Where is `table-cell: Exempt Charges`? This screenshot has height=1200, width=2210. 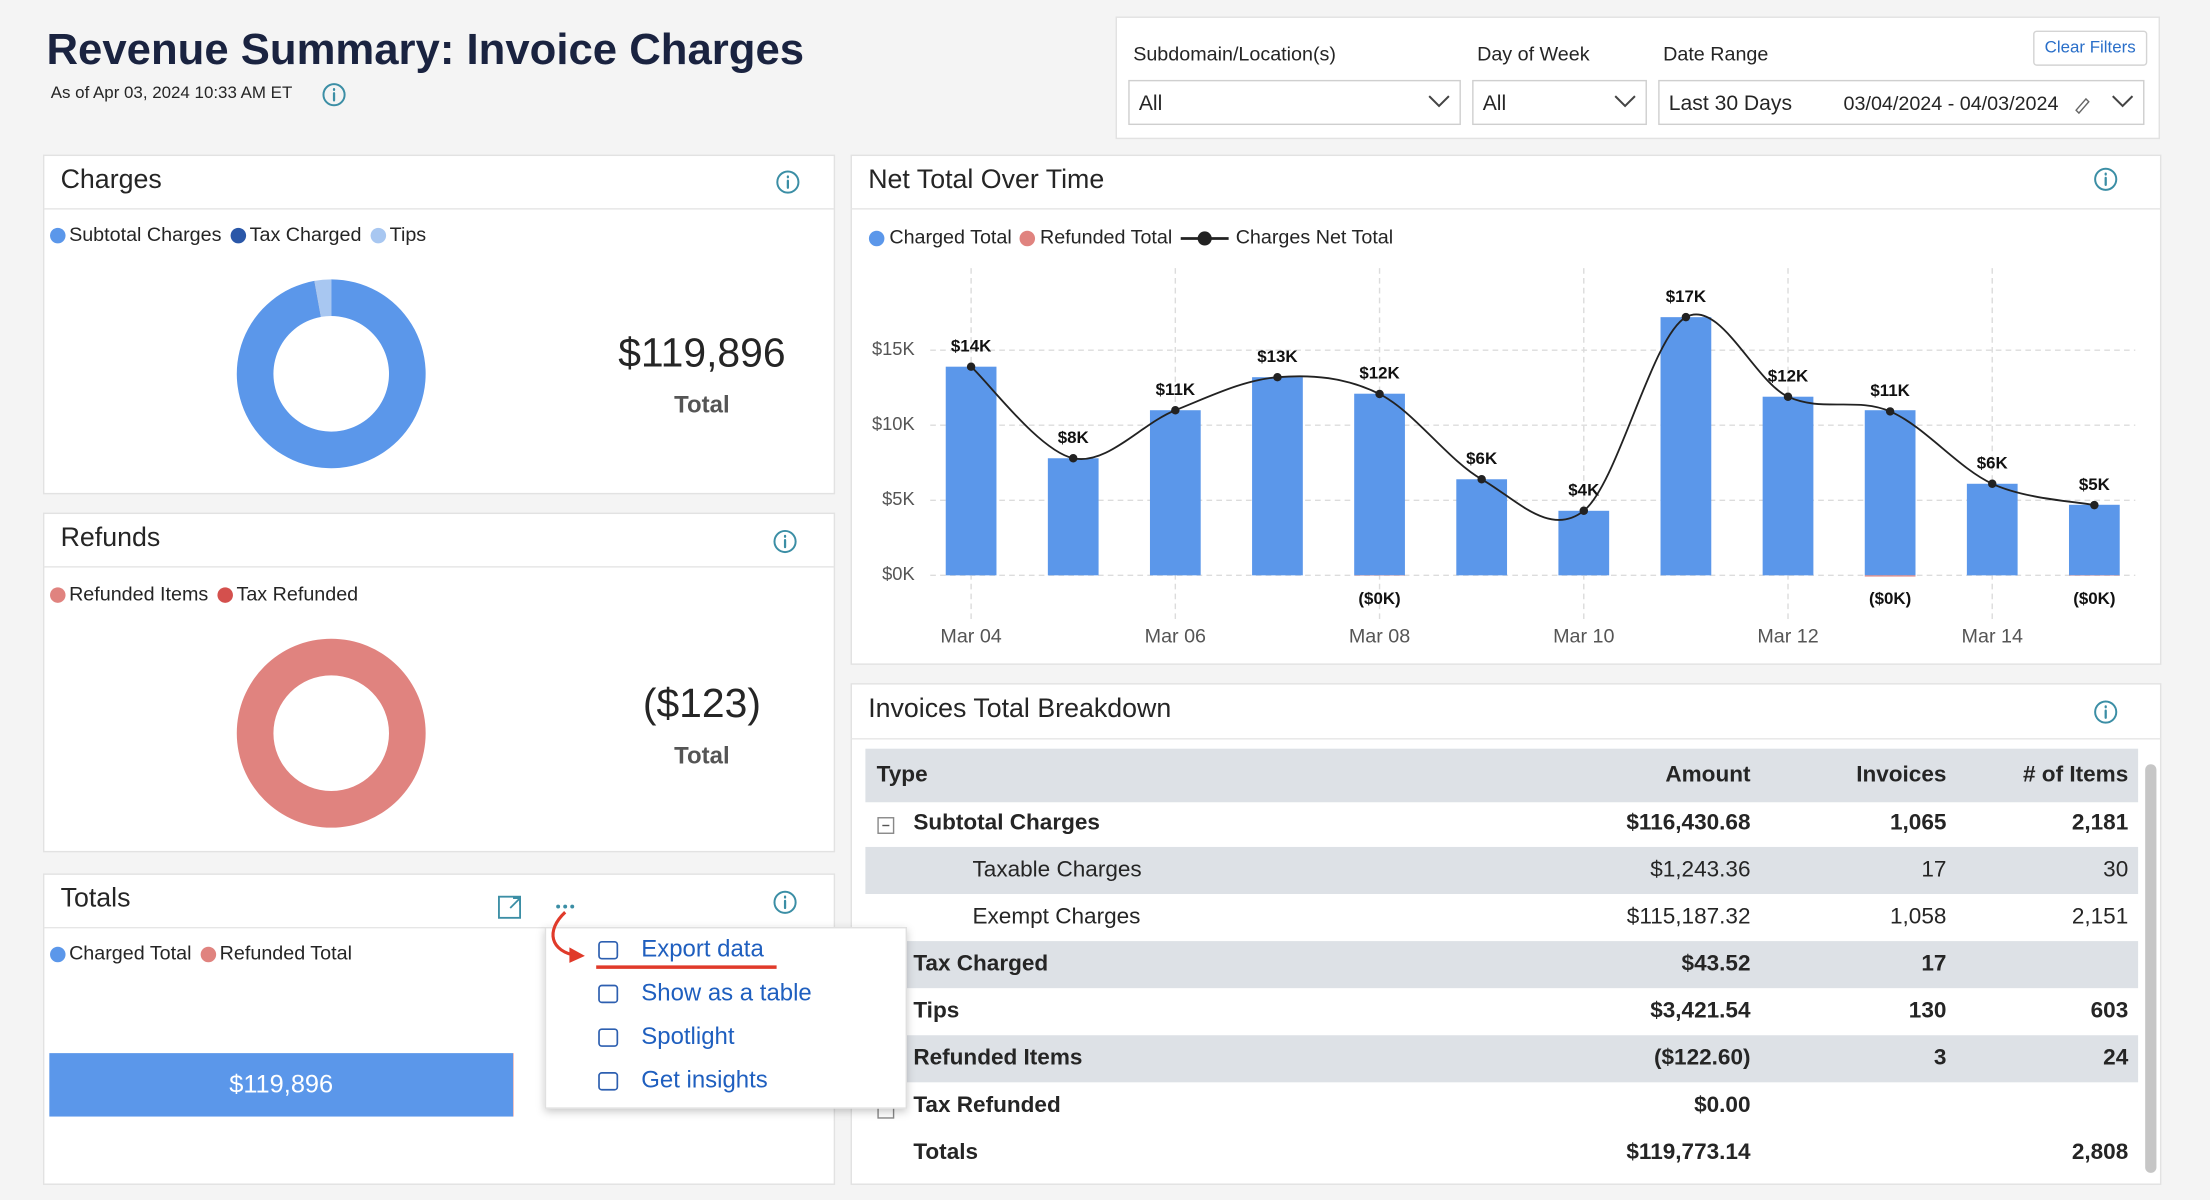 table-cell: Exempt Charges is located at coordinates (1057, 915).